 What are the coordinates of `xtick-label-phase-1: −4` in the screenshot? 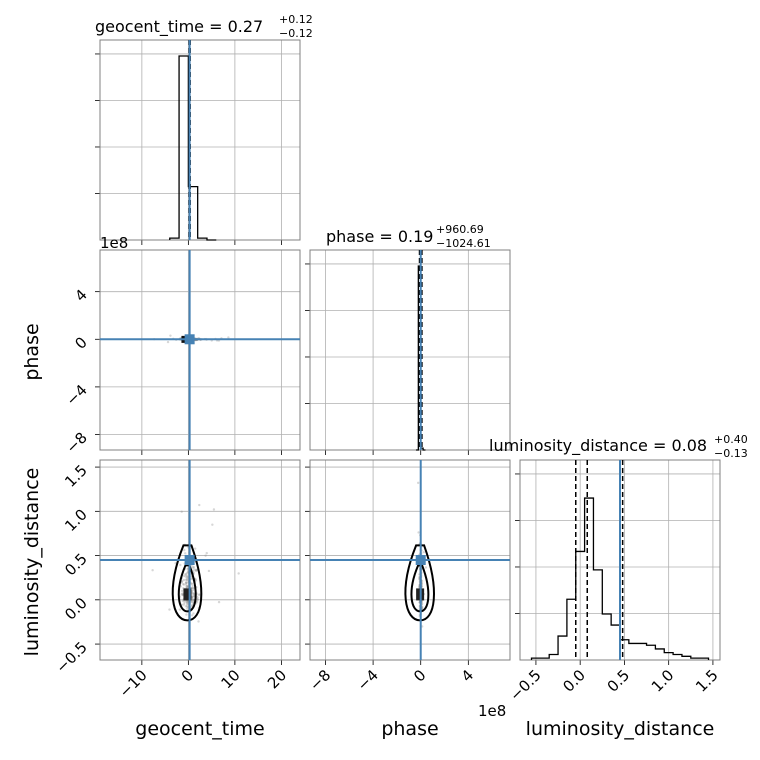 It's located at (368, 680).